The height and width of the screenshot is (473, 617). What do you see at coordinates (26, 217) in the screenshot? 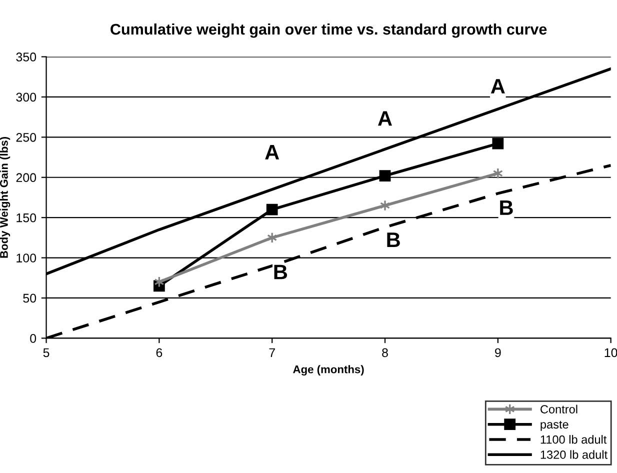
I see `y-tick-label: 150` at bounding box center [26, 217].